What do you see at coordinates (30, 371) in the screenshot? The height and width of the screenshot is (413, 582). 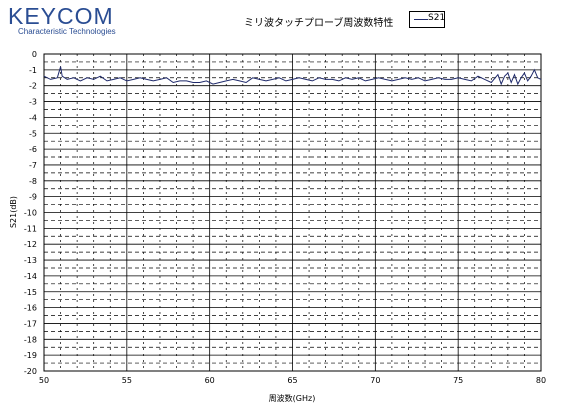 I see `y-tick-label: -20` at bounding box center [30, 371].